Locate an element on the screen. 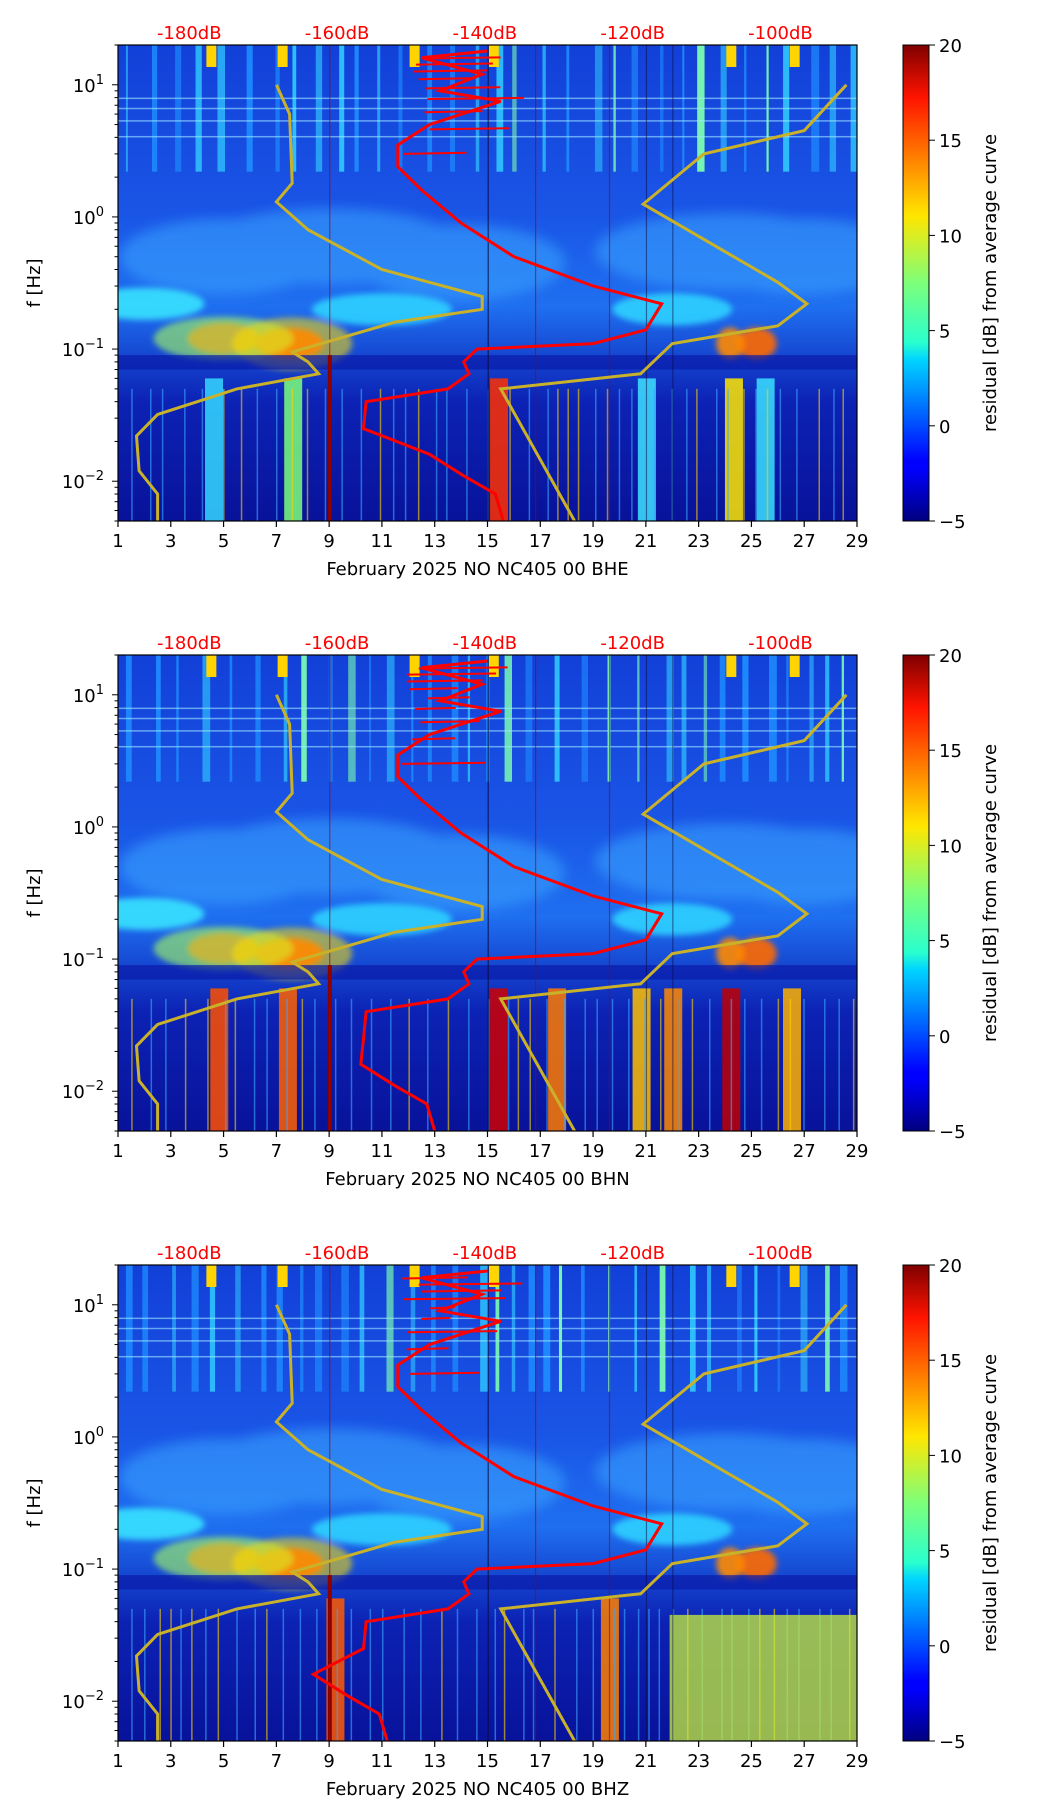 The width and height of the screenshot is (1052, 1806). x-tick-label: 1 is located at coordinates (117, 541).